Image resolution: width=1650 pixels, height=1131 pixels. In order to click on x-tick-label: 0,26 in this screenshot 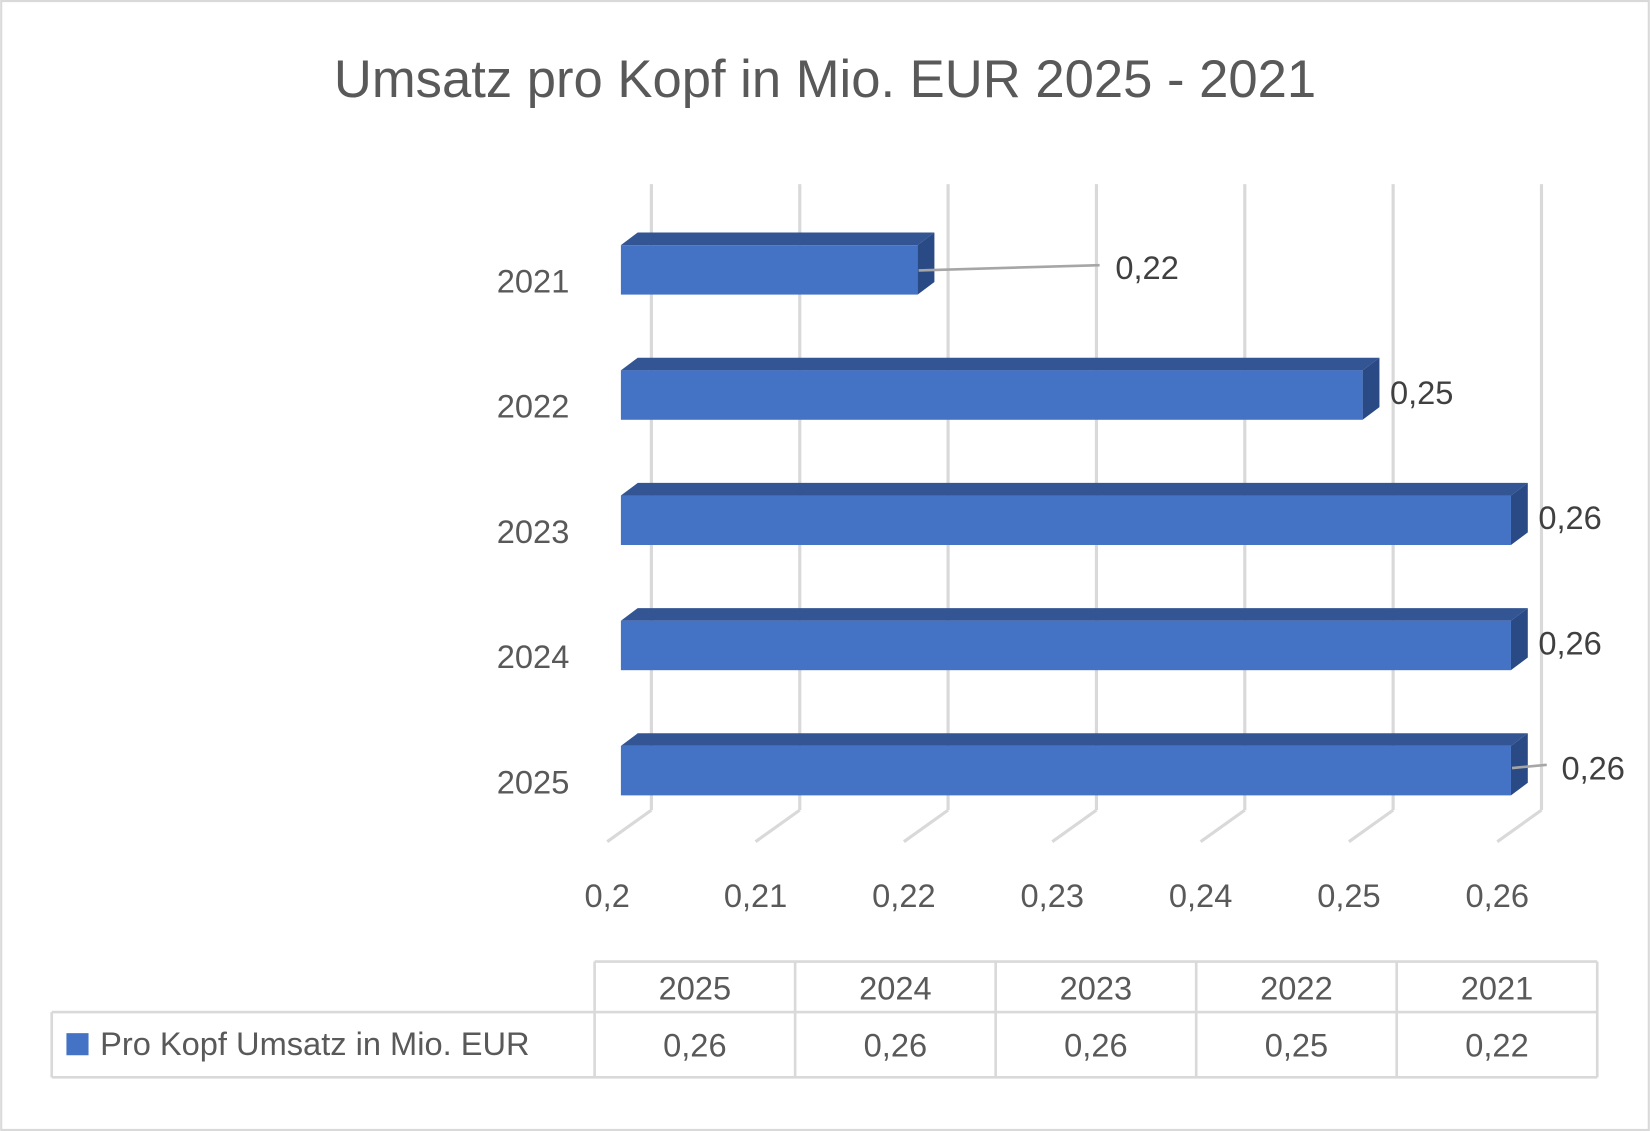, I will do `click(1497, 895)`.